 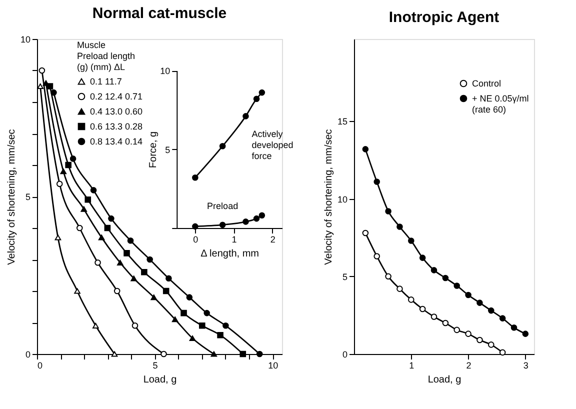 What do you see at coordinates (106, 56) in the screenshot?
I see `legend-title: Muscle Preload length (g) (mm) ΔL` at bounding box center [106, 56].